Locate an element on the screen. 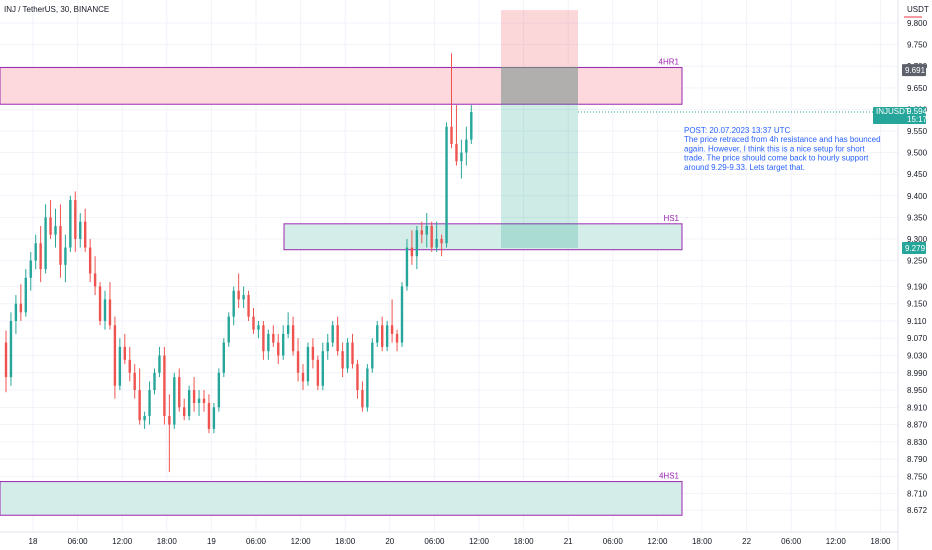  price-tick-label: 9.030 is located at coordinates (917, 356).